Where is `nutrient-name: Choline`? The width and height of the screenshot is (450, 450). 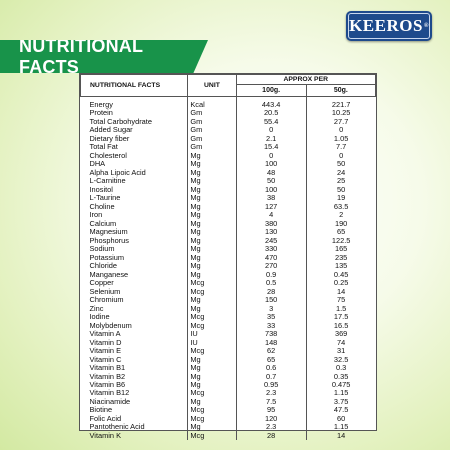 nutrient-name: Choline is located at coordinates (102, 206).